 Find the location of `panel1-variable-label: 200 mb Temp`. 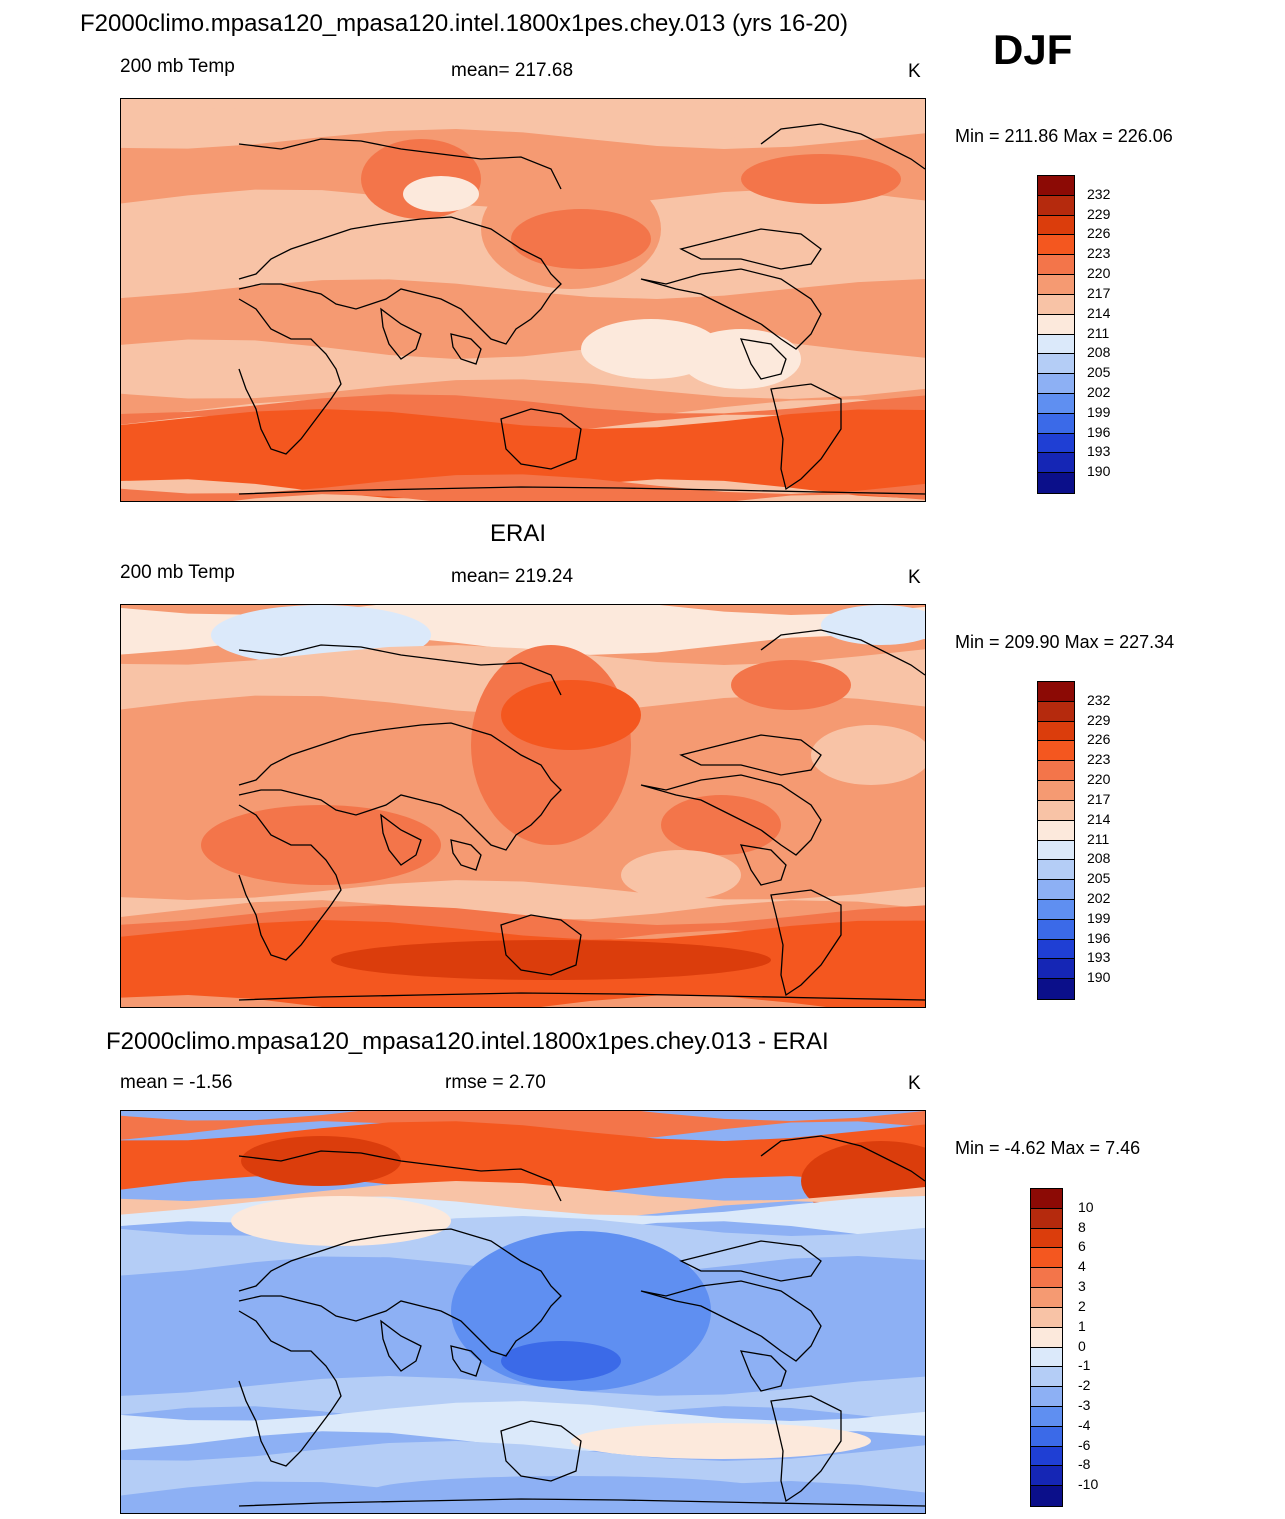

panel1-variable-label: 200 mb Temp is located at coordinates (177, 66).